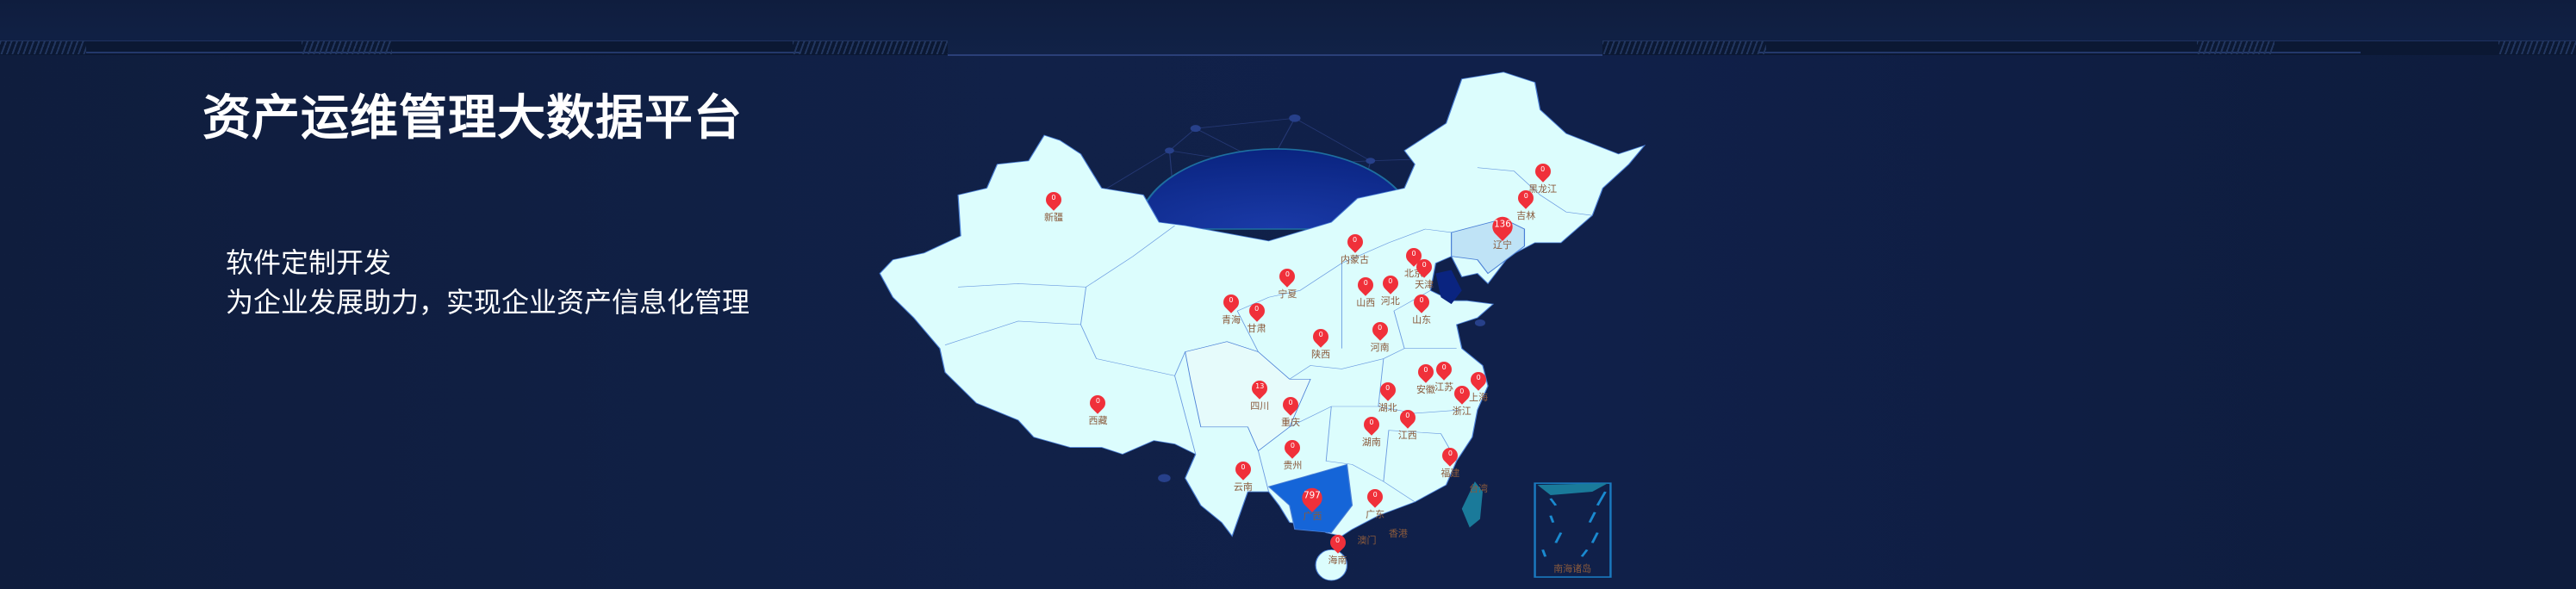  Describe the element at coordinates (1462, 412) in the screenshot. I see `province-label: 浙江` at that location.